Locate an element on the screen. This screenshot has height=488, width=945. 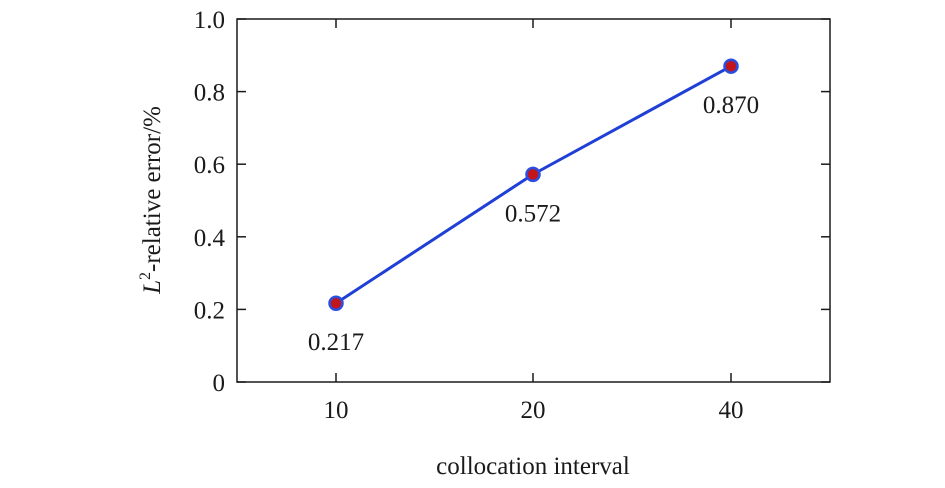
x-tick-label: 40 is located at coordinates (731, 410).